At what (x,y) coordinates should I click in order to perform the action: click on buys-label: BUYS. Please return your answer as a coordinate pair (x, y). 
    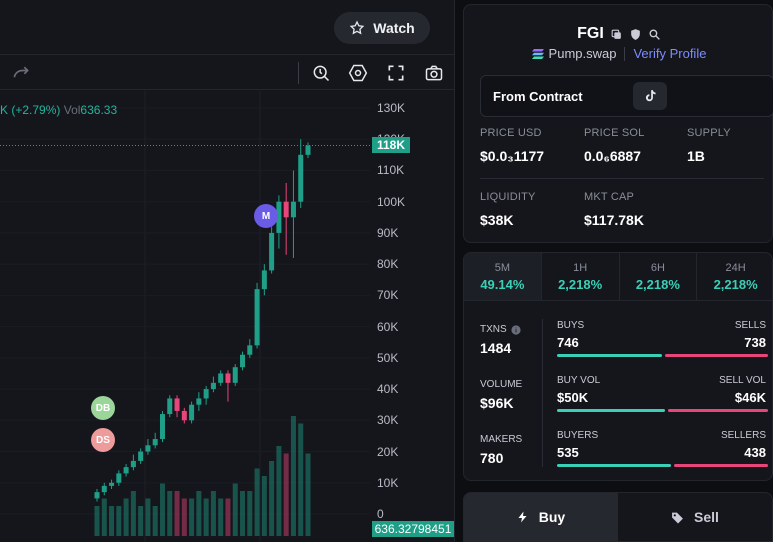
    Looking at the image, I should click on (571, 325).